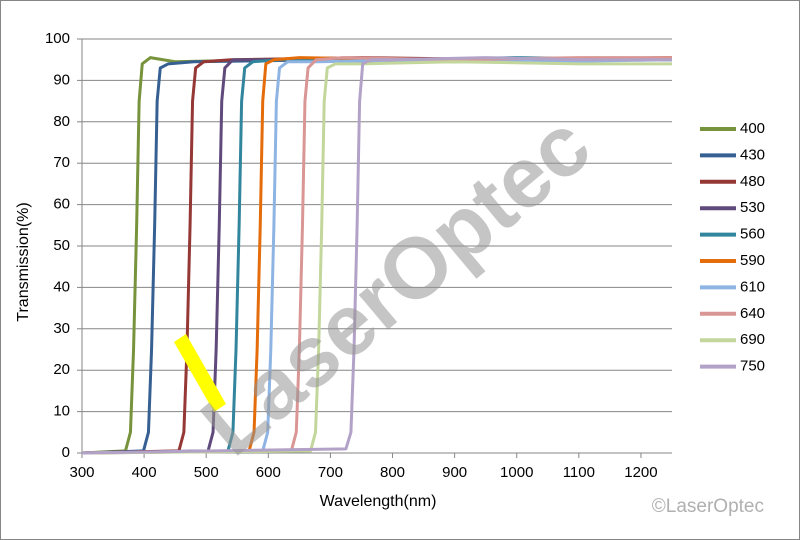 This screenshot has width=800, height=540. I want to click on y-tick-label: 90, so click(61, 79).